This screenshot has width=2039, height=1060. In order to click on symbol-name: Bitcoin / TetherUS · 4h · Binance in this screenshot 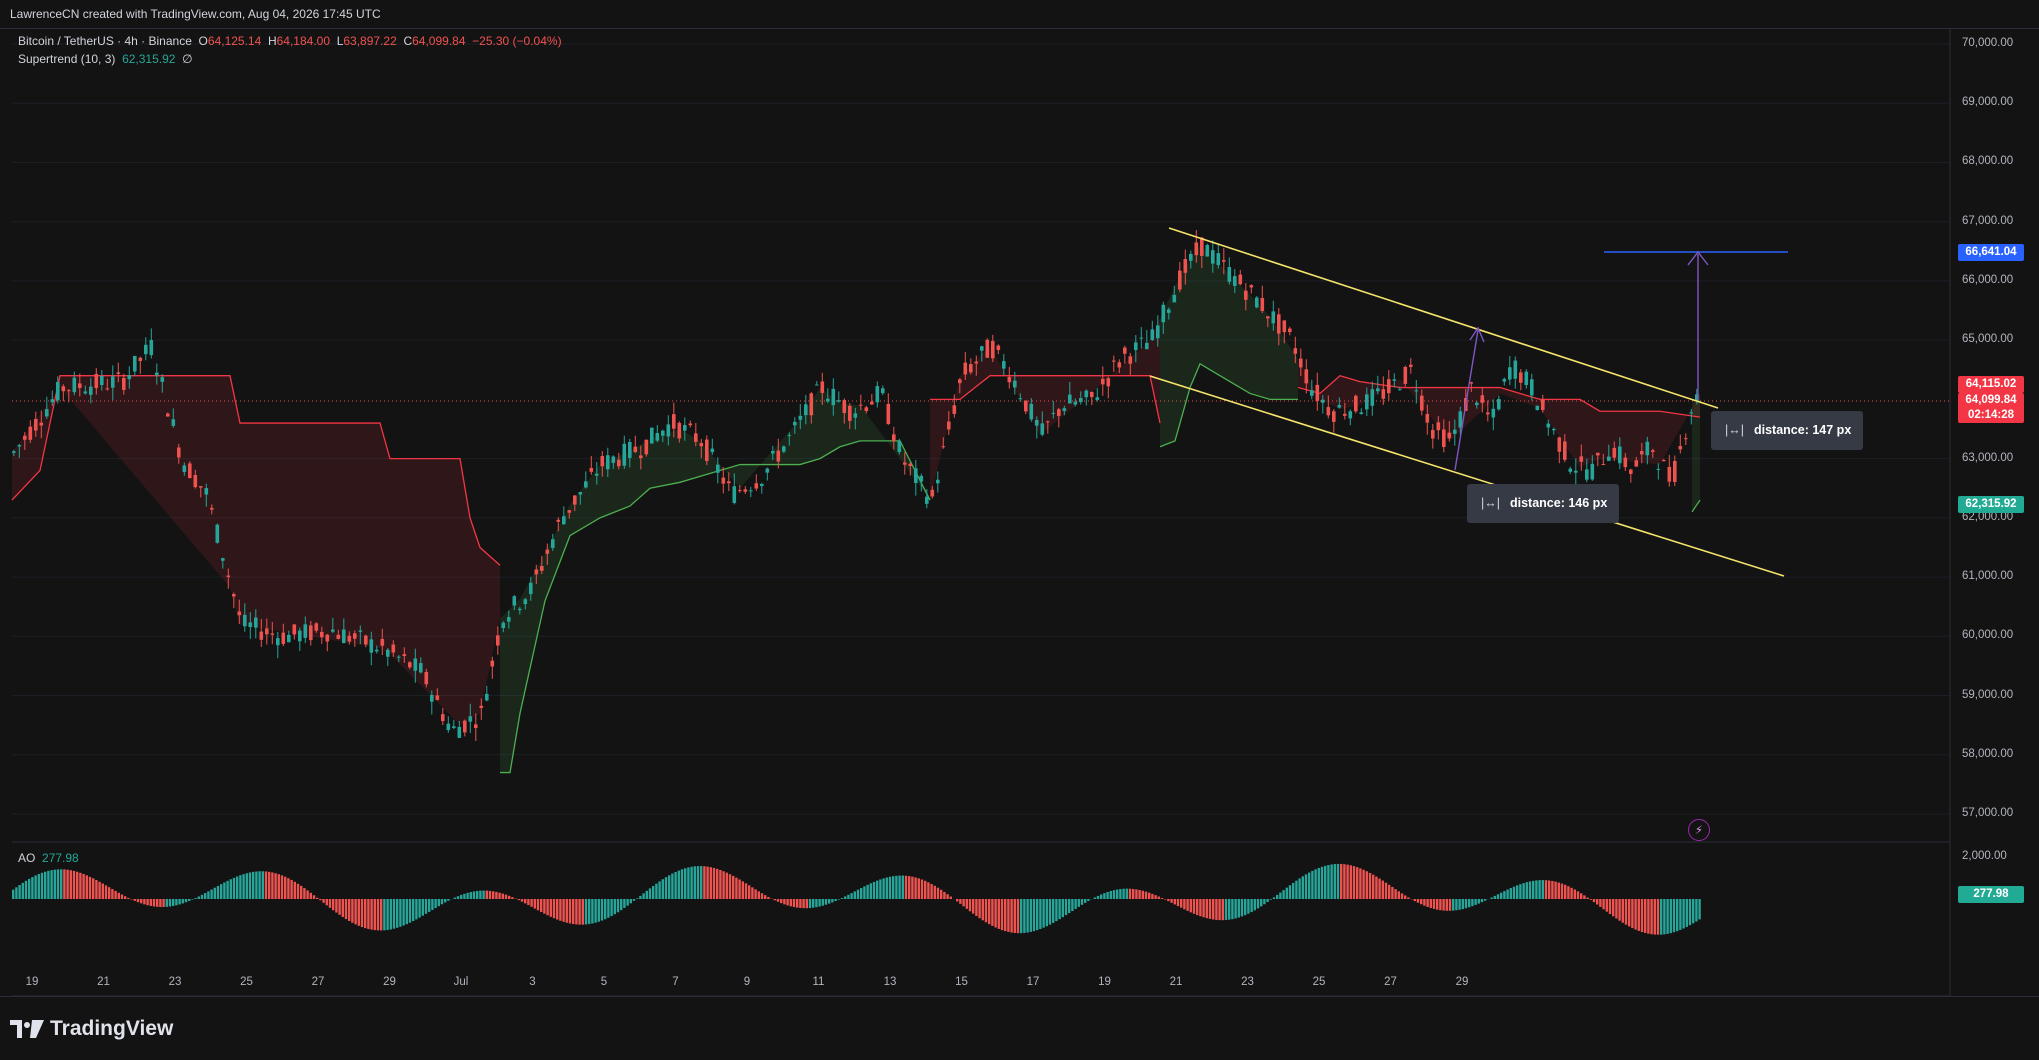, I will do `click(105, 41)`.